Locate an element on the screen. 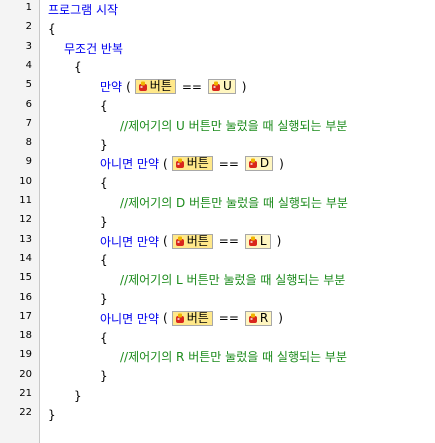 This screenshot has width=435, height=443. code-content: //제어기의 D 버튼만 눌렀을 때 실행되는 부분 is located at coordinates (234, 202).